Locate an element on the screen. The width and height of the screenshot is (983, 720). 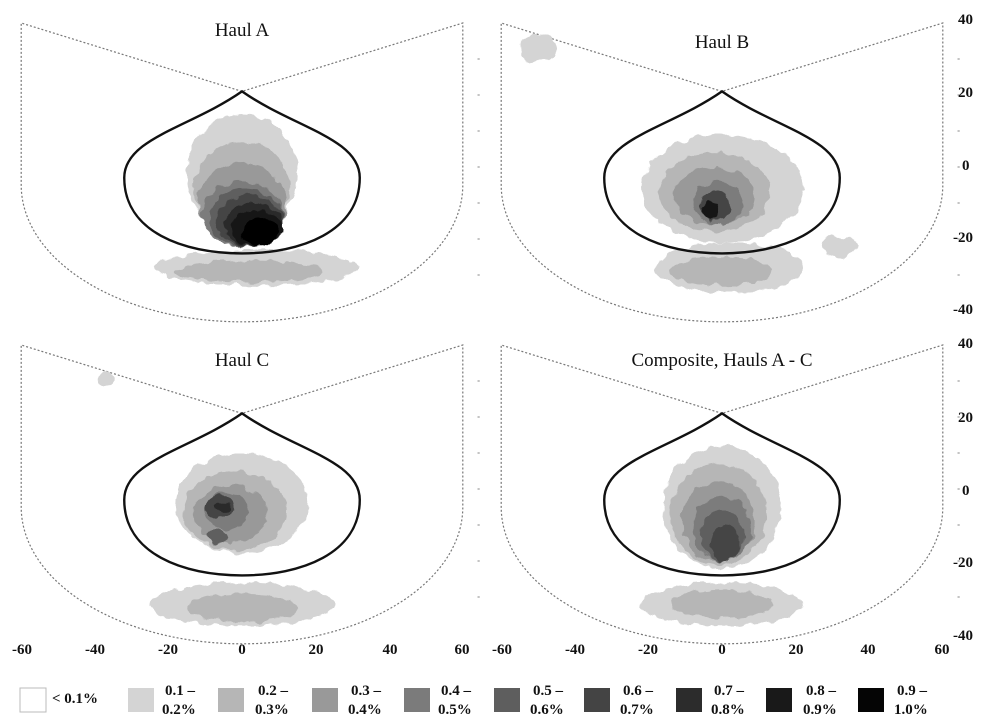
legend-label: 0.5% is located at coordinates (455, 710).